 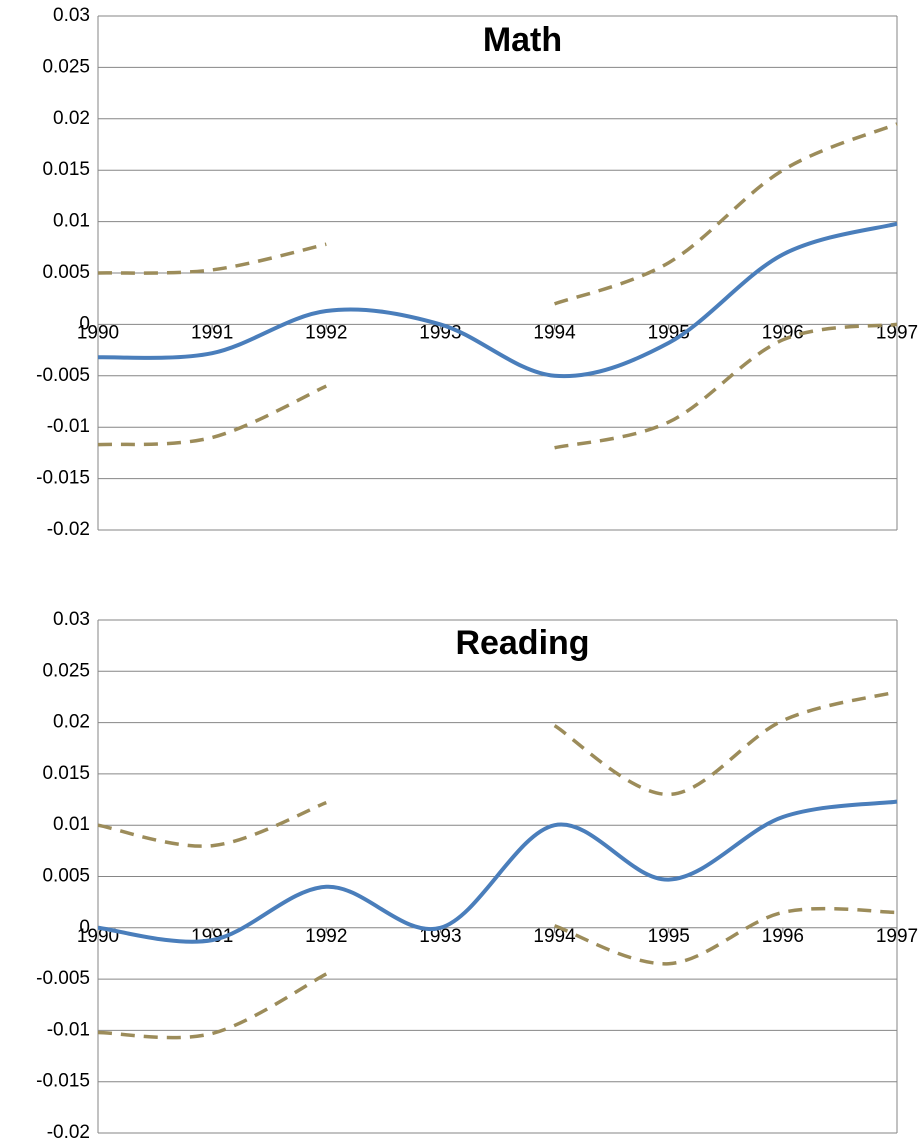 What do you see at coordinates (522, 643) in the screenshot?
I see `chart-title: Reading` at bounding box center [522, 643].